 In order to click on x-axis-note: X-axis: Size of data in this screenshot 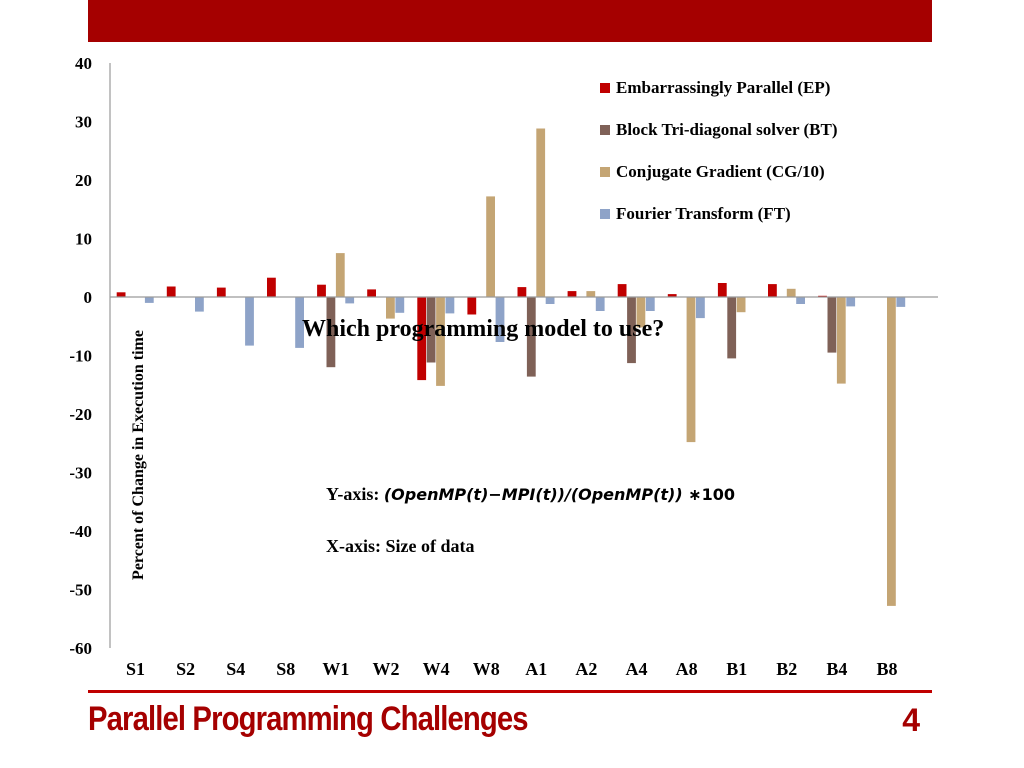, I will do `click(400, 546)`.